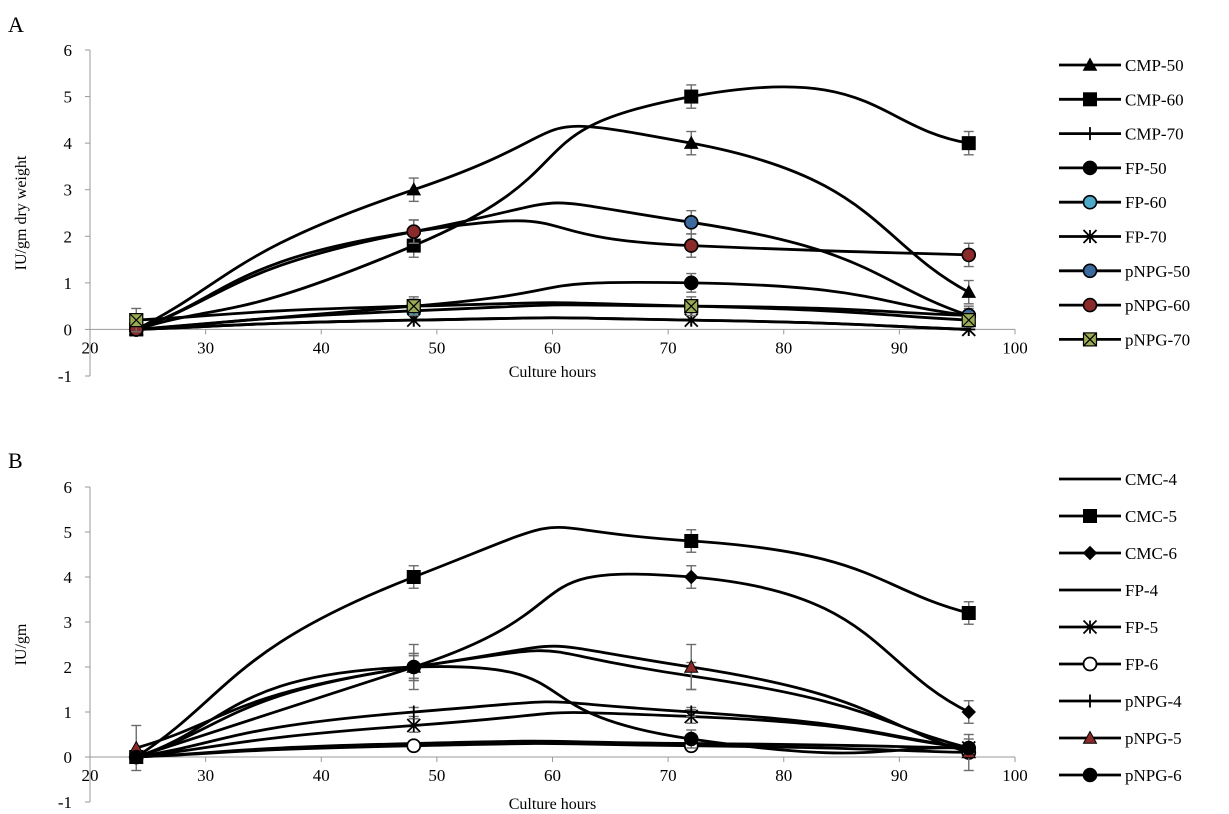 This screenshot has width=1229, height=814. I want to click on legend-label: CMP-70, so click(1154, 134).